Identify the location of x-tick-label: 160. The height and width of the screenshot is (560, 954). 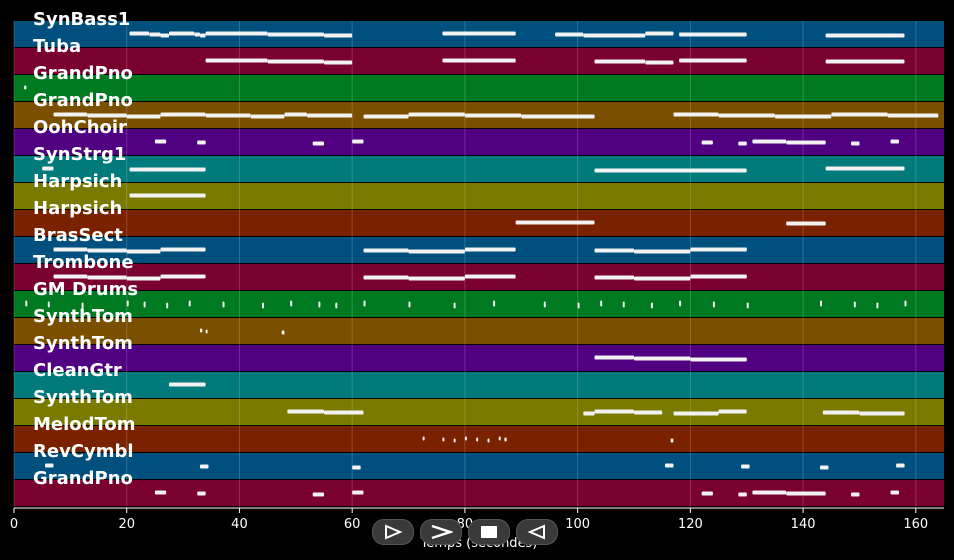
(915, 524).